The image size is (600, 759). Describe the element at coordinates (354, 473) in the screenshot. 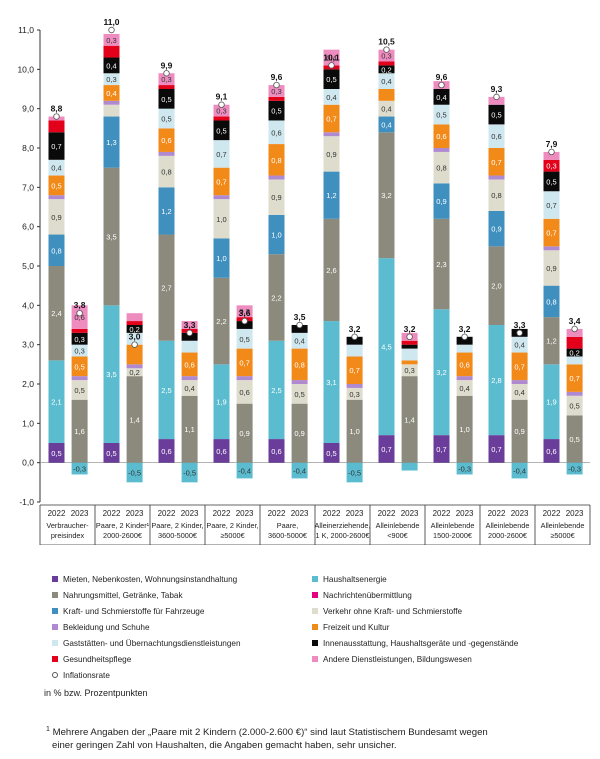

I see `bar-segment-label: -0,5` at that location.